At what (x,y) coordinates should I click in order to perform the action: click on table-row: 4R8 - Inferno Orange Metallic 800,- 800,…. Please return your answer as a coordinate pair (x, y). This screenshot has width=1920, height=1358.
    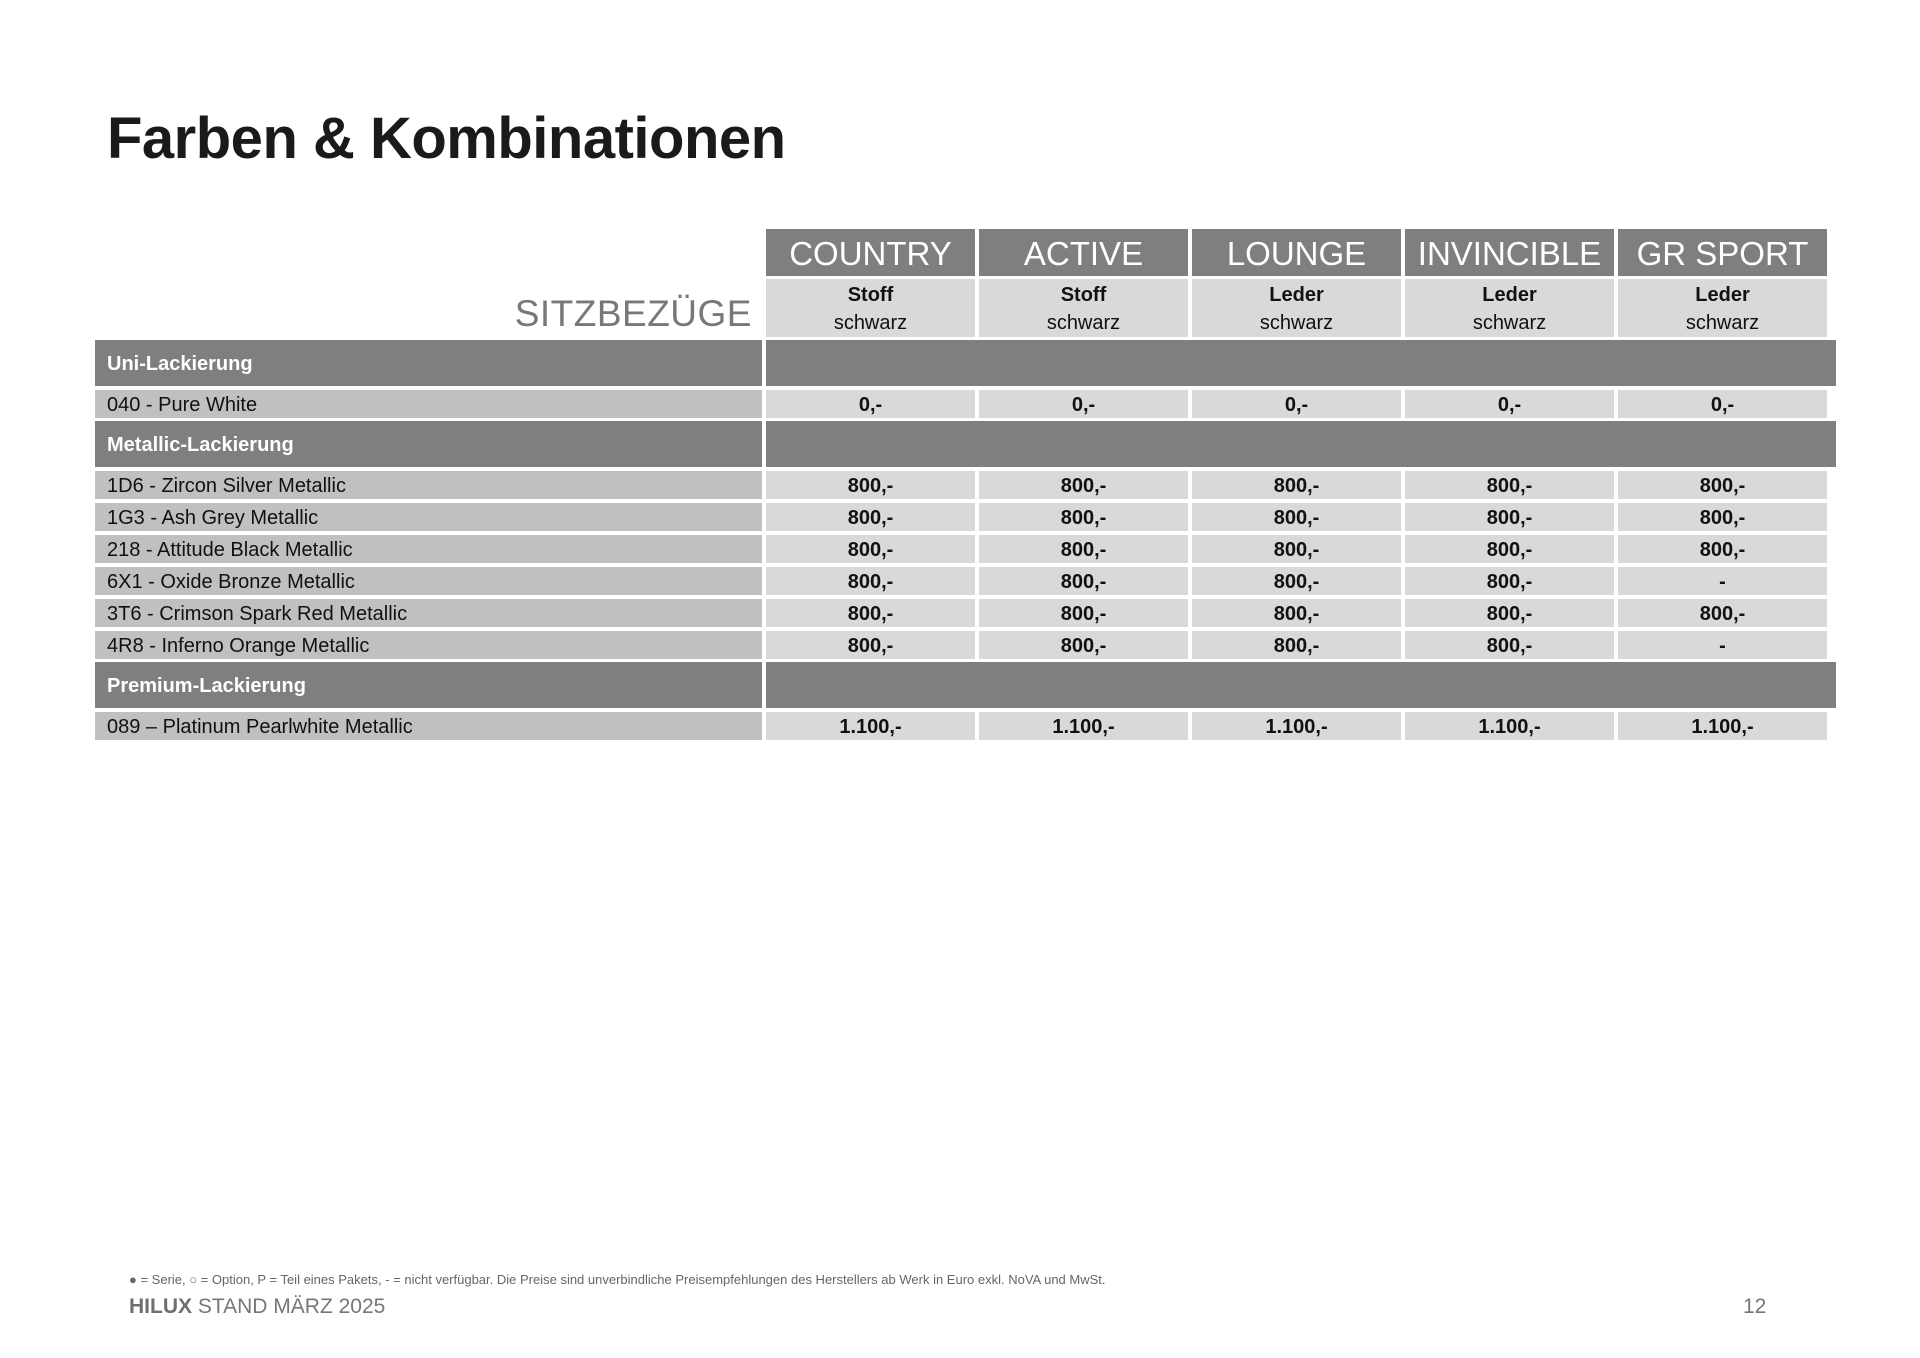
    Looking at the image, I should click on (965, 645).